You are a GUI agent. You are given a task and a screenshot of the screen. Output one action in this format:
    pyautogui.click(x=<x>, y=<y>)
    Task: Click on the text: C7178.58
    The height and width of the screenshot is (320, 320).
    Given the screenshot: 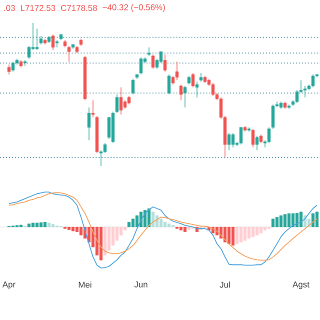 What is the action you would take?
    pyautogui.click(x=79, y=8)
    